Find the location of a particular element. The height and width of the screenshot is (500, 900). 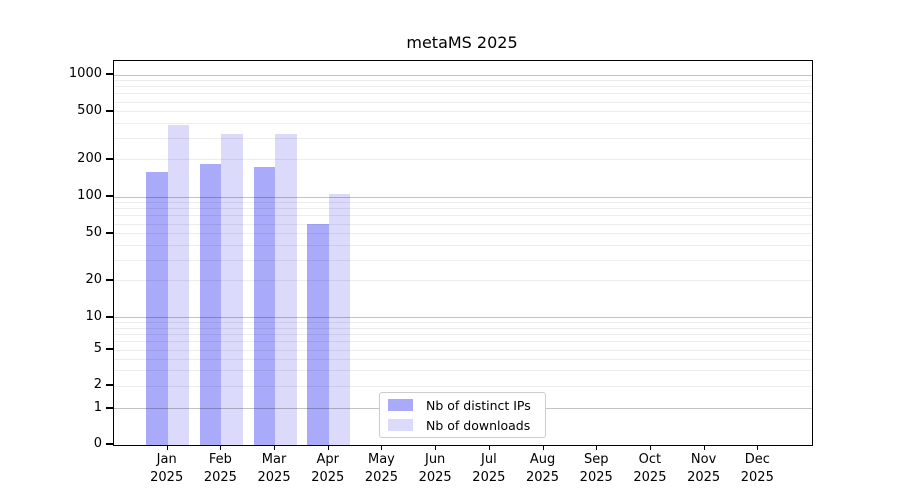

x-tick-label-month: Mar is located at coordinates (274, 459).